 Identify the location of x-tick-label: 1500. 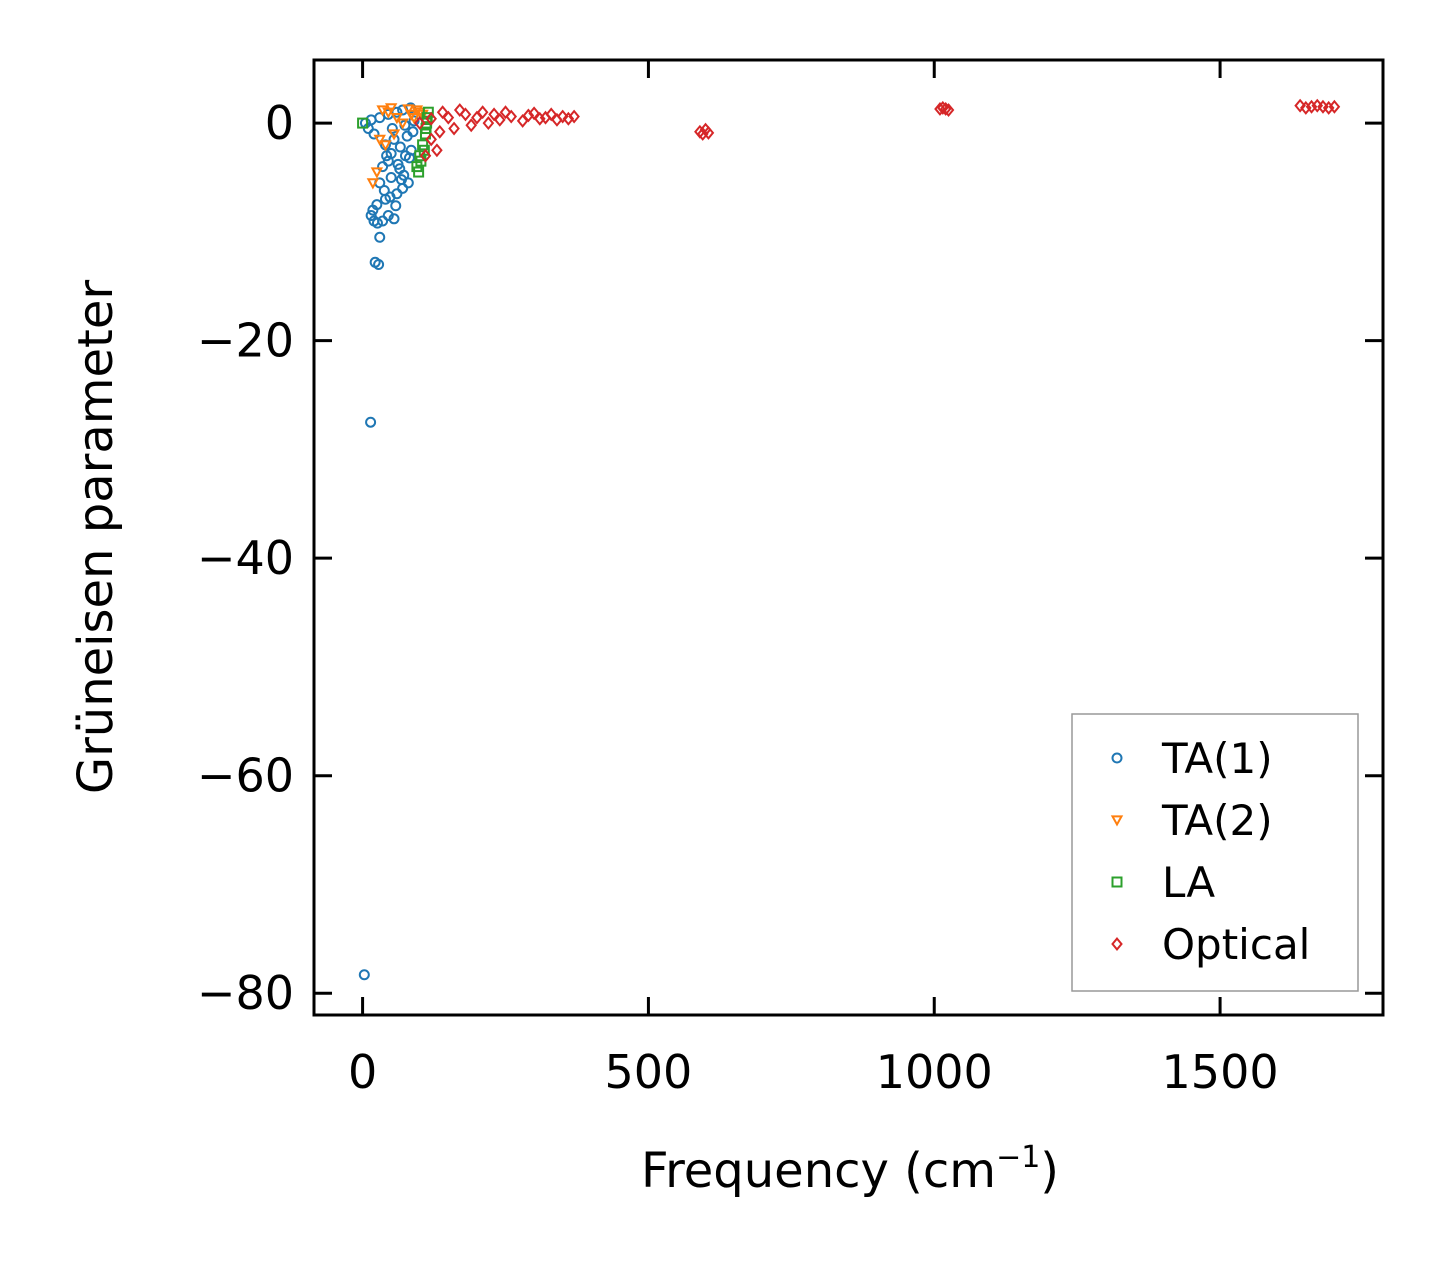
(1220, 1072).